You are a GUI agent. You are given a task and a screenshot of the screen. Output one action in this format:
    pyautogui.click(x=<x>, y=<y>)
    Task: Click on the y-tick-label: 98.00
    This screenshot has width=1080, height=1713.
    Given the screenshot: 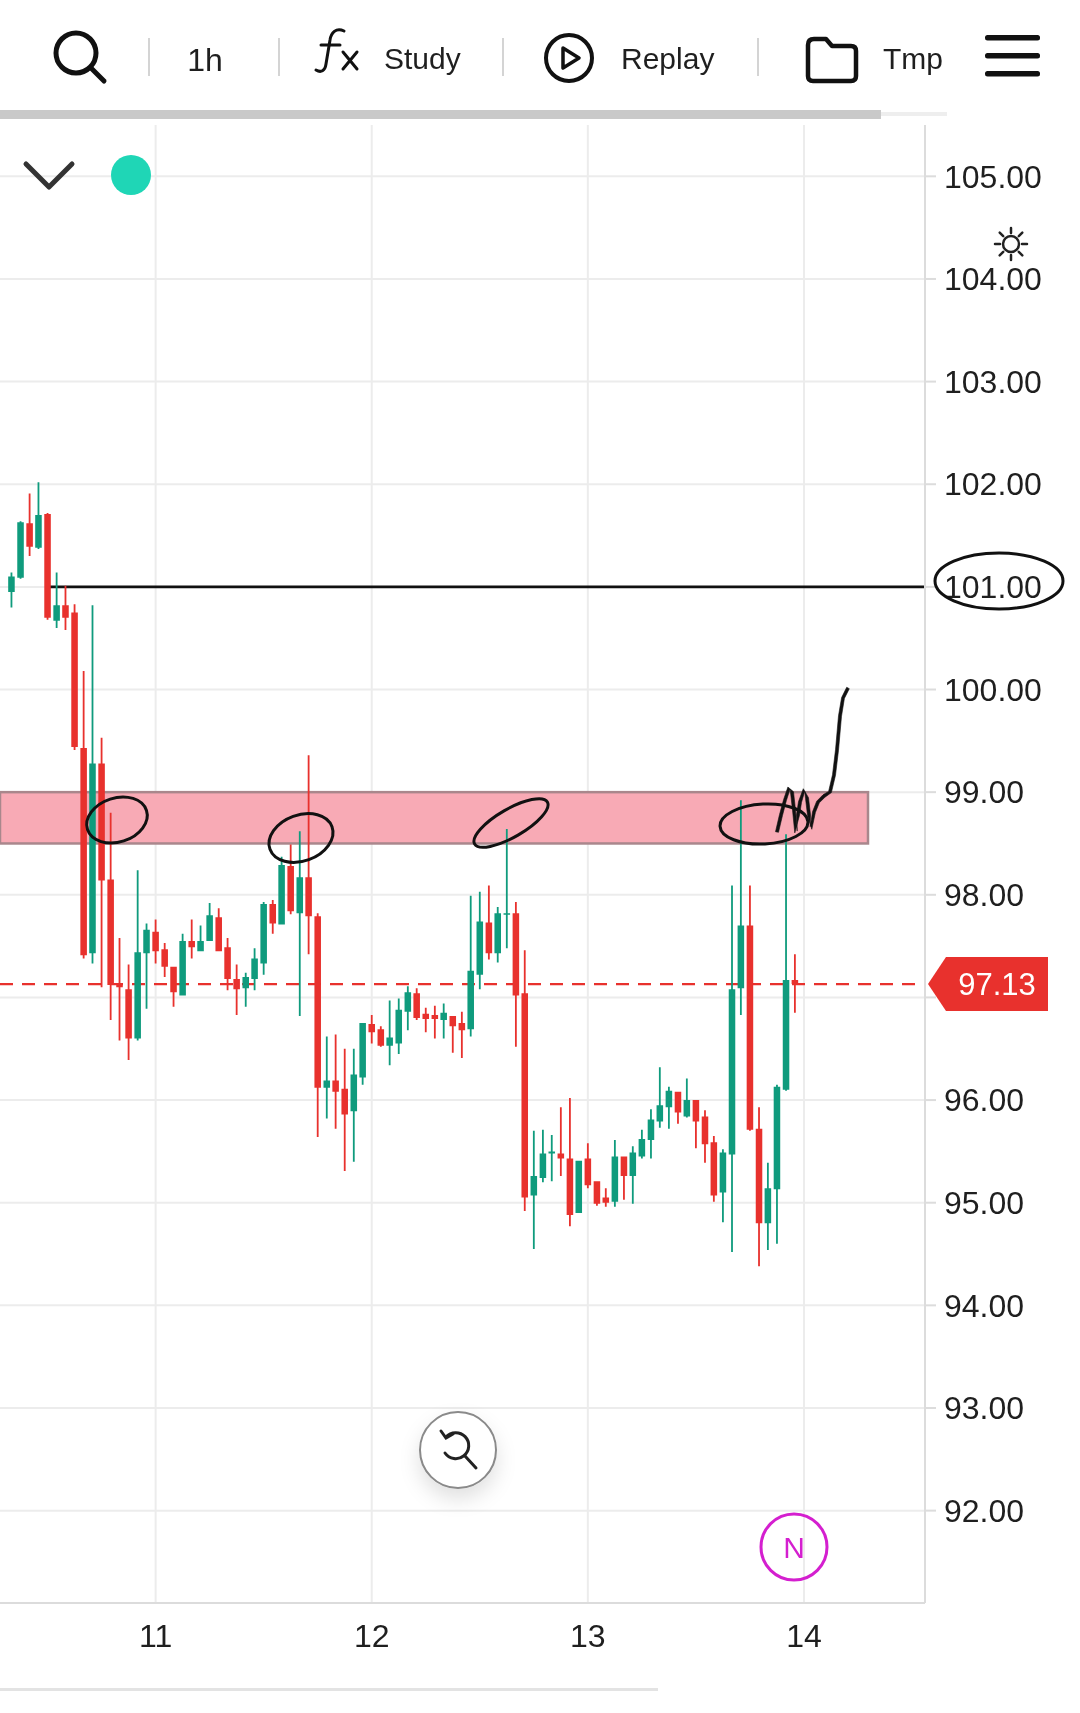 What is the action you would take?
    pyautogui.click(x=984, y=894)
    